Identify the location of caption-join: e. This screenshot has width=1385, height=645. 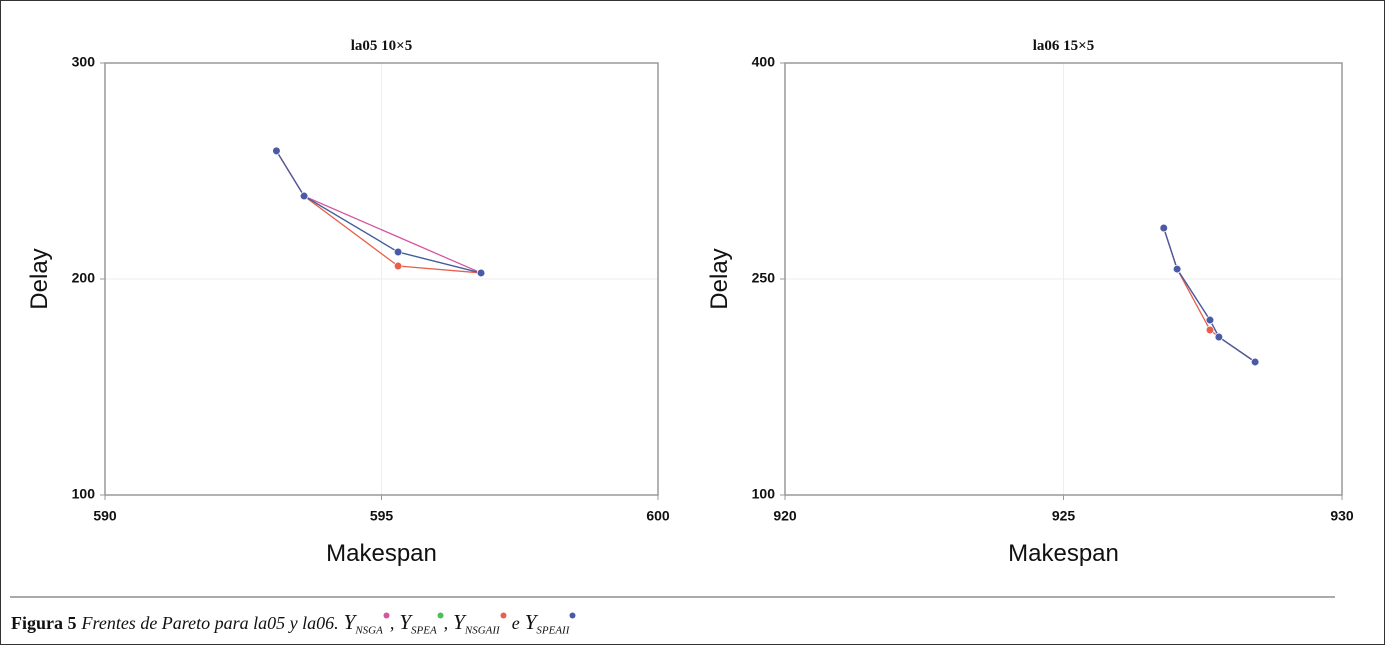
(515, 623).